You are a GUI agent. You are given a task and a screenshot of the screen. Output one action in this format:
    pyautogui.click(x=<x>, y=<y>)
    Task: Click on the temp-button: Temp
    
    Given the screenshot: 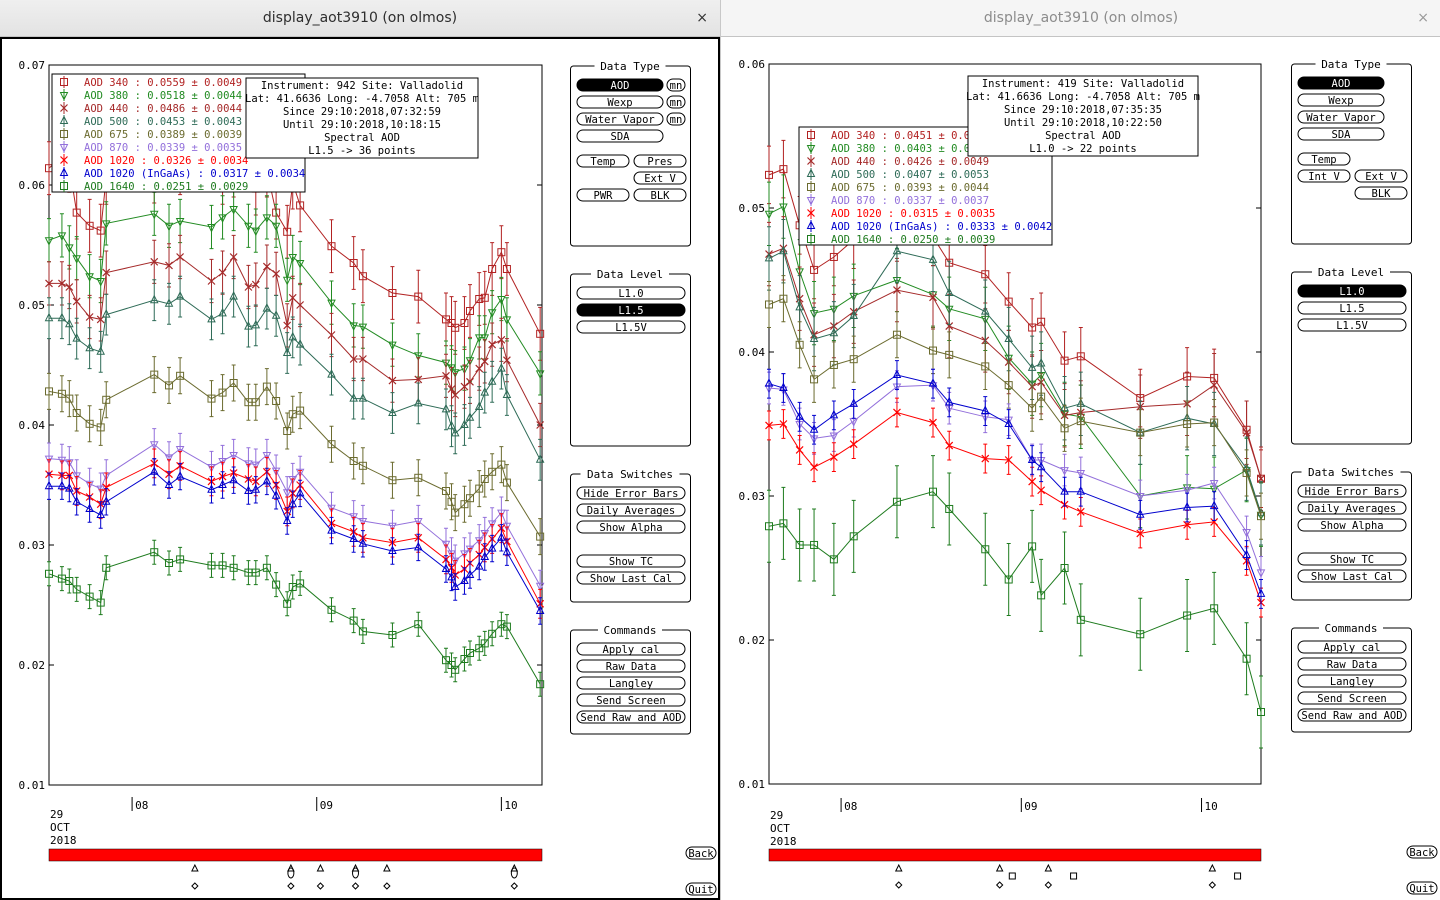 What is the action you would take?
    pyautogui.click(x=603, y=161)
    